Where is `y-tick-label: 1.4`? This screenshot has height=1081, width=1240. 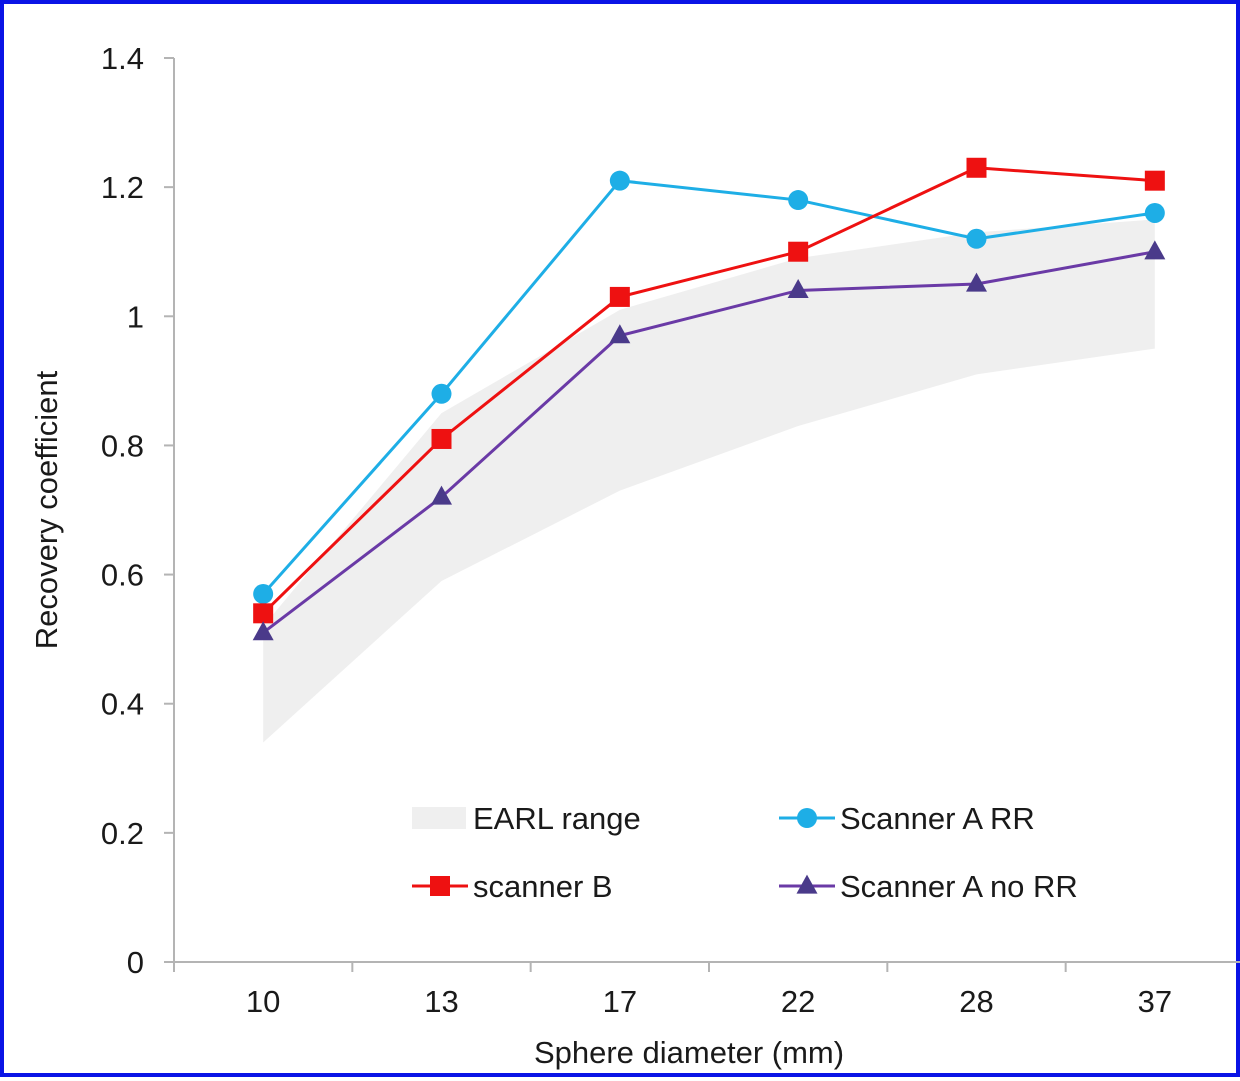 y-tick-label: 1.4 is located at coordinates (122, 58).